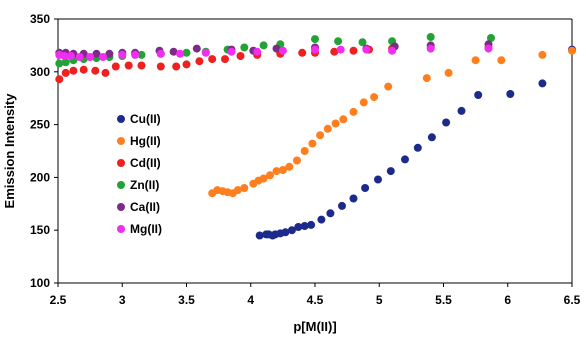  I want to click on legend-label: Zn(II), so click(144, 185).